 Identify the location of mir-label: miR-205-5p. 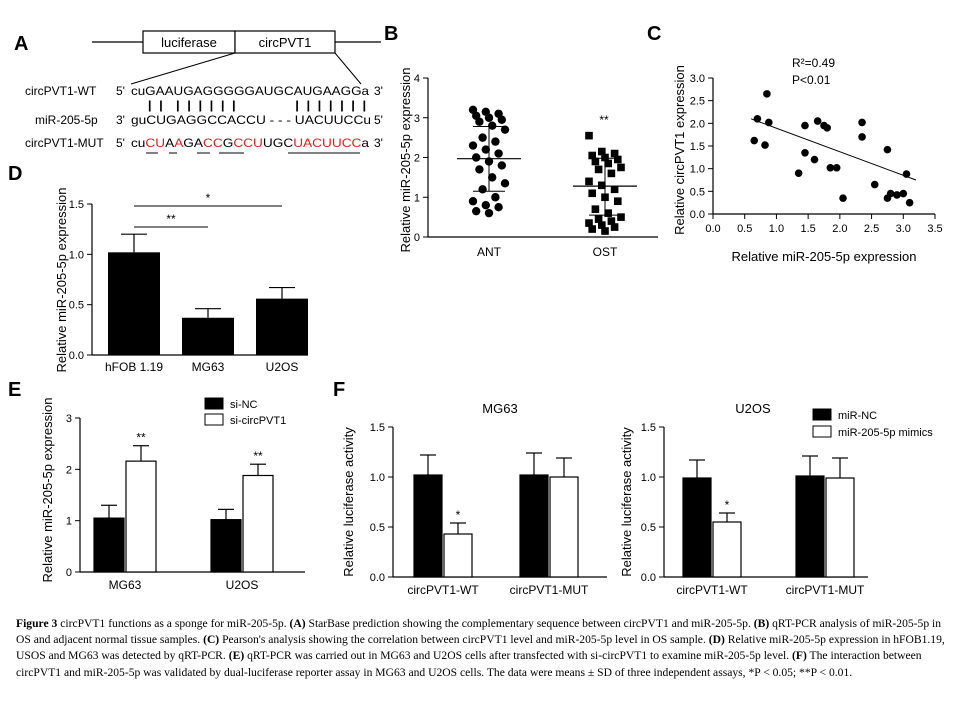
(66, 120).